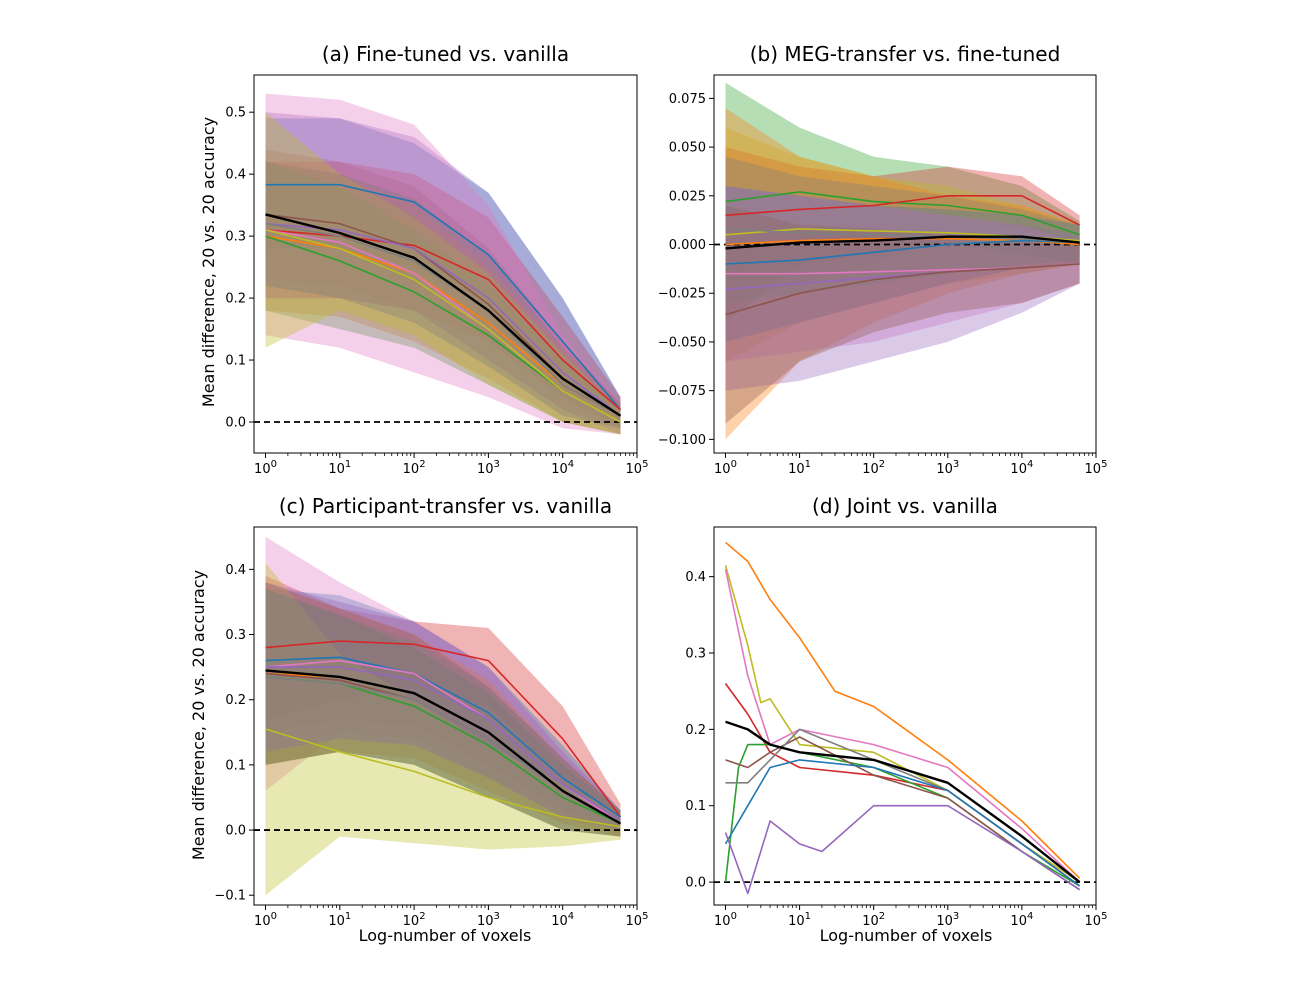 Image resolution: width=1316 pixels, height=988 pixels. I want to click on y-tick-label: 0.025, so click(687, 196).